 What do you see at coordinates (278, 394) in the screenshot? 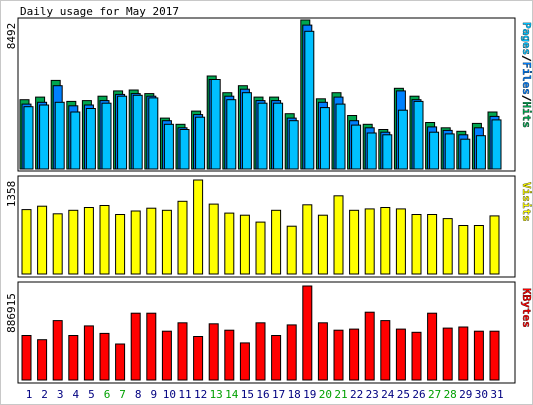
I see `x-tick-label-17: 17` at bounding box center [278, 394].